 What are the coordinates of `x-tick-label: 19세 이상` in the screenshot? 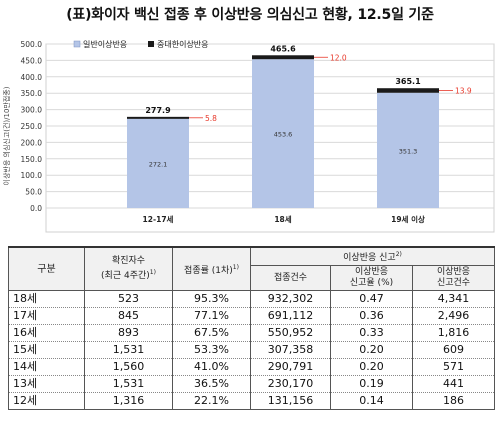 It's located at (408, 219).